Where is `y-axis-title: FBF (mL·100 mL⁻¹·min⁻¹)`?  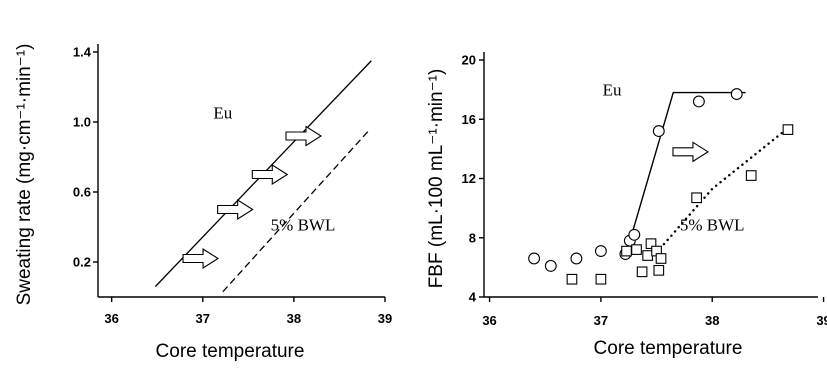
y-axis-title: FBF (mL·100 mL⁻¹·min⁻¹) is located at coordinates (436, 179).